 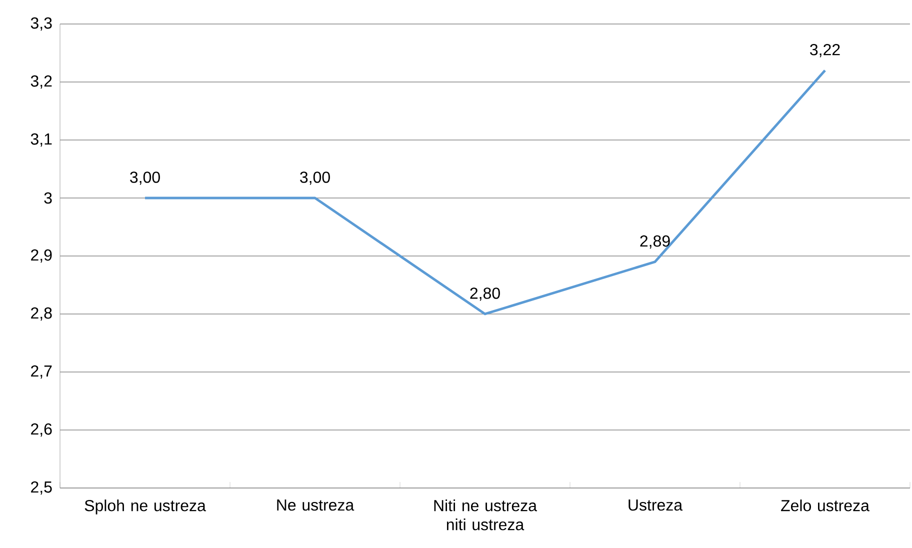 I want to click on y-tick-label: 3,3, so click(x=41, y=24).